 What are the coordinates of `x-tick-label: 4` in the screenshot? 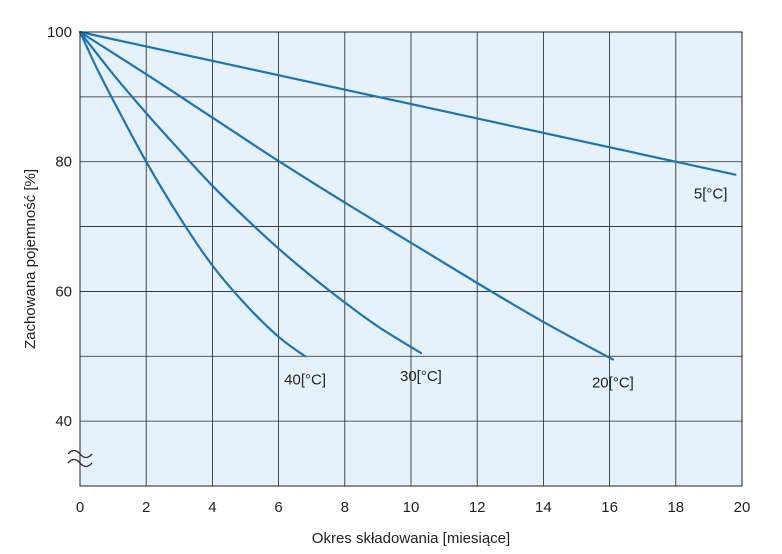 It's located at (212, 507).